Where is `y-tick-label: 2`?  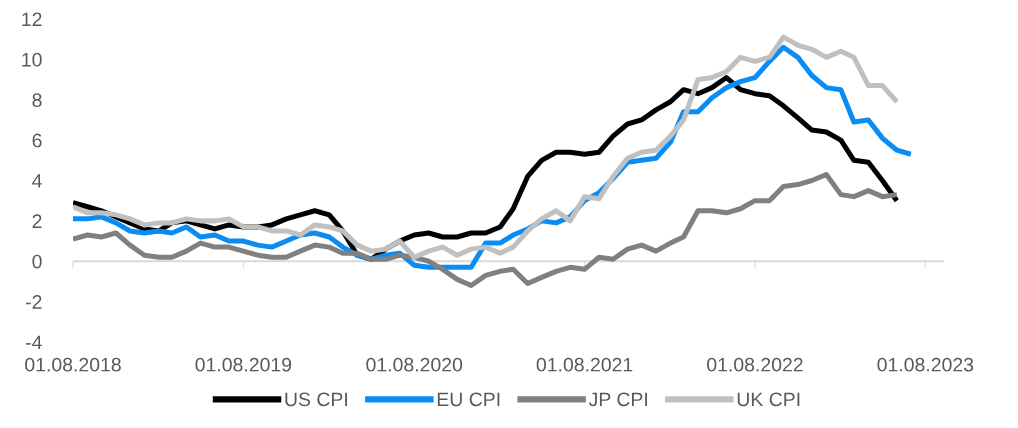 y-tick-label: 2 is located at coordinates (37, 221).